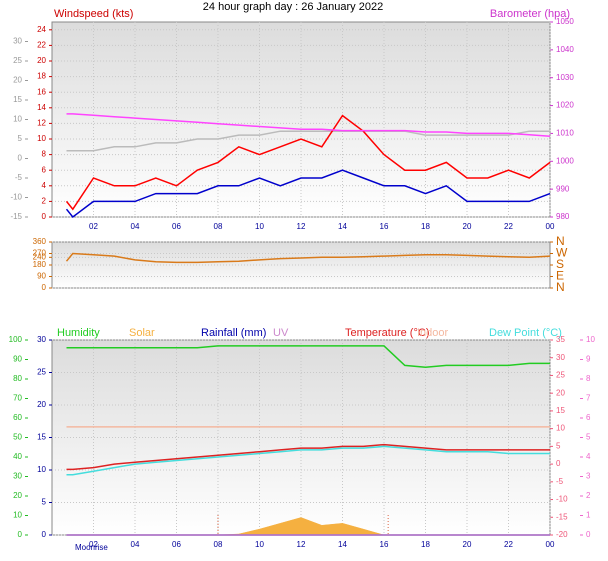 This screenshot has height=561, width=608. I want to click on legend-label: Indoor, so click(433, 333).